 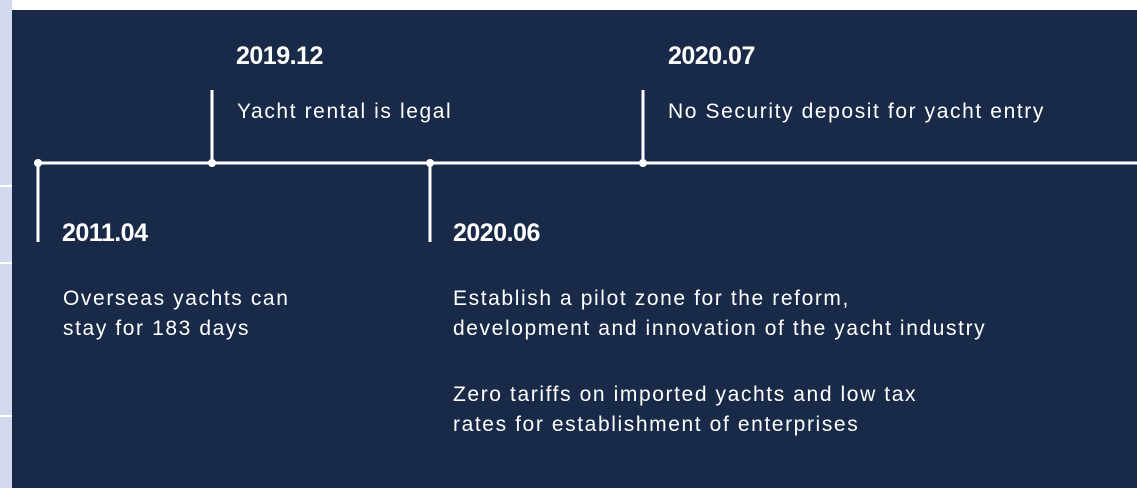 I want to click on event-text: No Security deposit for yacht entry, so click(x=856, y=111).